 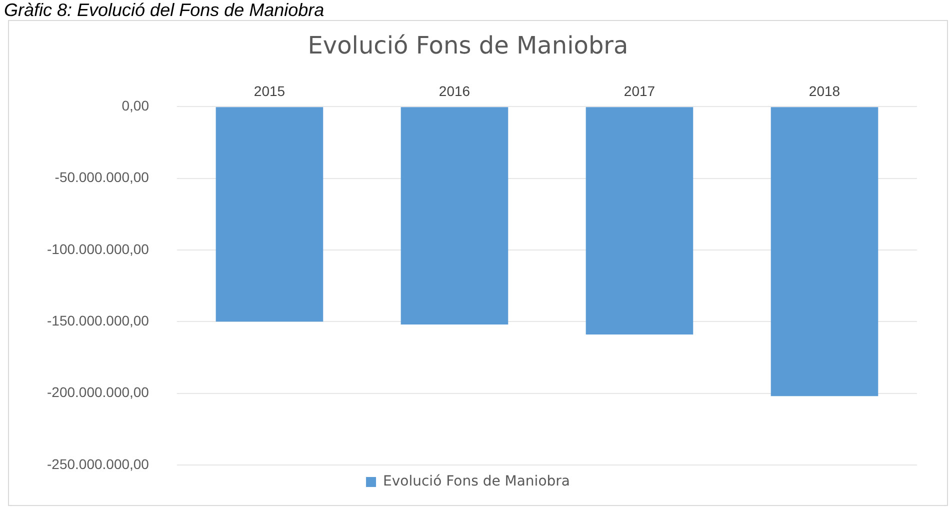 What do you see at coordinates (98, 464) in the screenshot?
I see `y-tick-label: -250.000.000,00` at bounding box center [98, 464].